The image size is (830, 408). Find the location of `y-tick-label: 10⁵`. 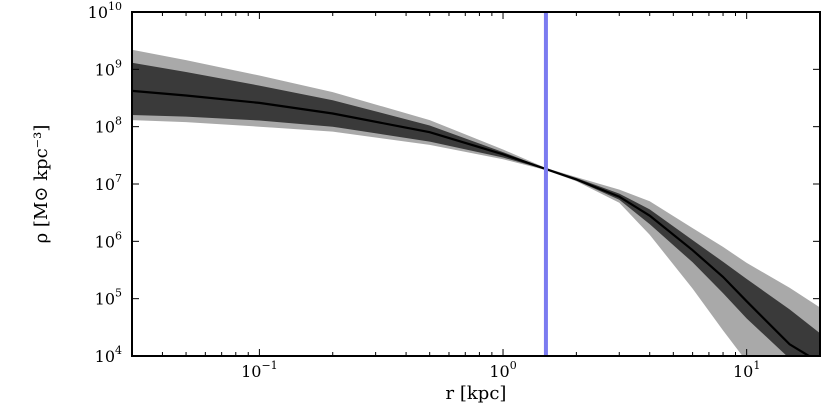

y-tick-label: 10⁵ is located at coordinates (108, 298).